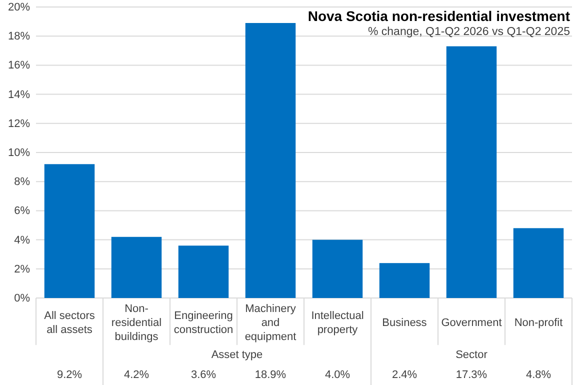 The width and height of the screenshot is (576, 385). What do you see at coordinates (337, 323) in the screenshot?
I see `x-tick-label: Intellectual property` at bounding box center [337, 323].